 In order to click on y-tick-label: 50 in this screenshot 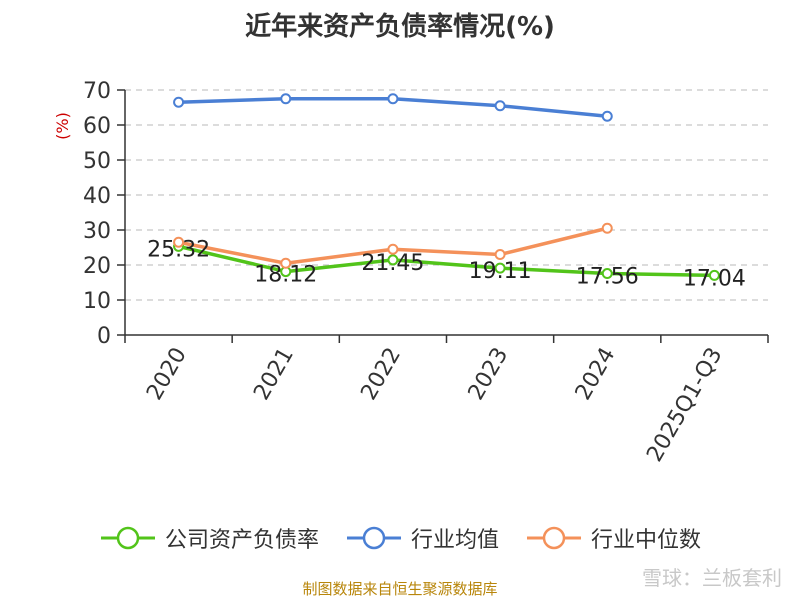, I will do `click(97, 161)`.